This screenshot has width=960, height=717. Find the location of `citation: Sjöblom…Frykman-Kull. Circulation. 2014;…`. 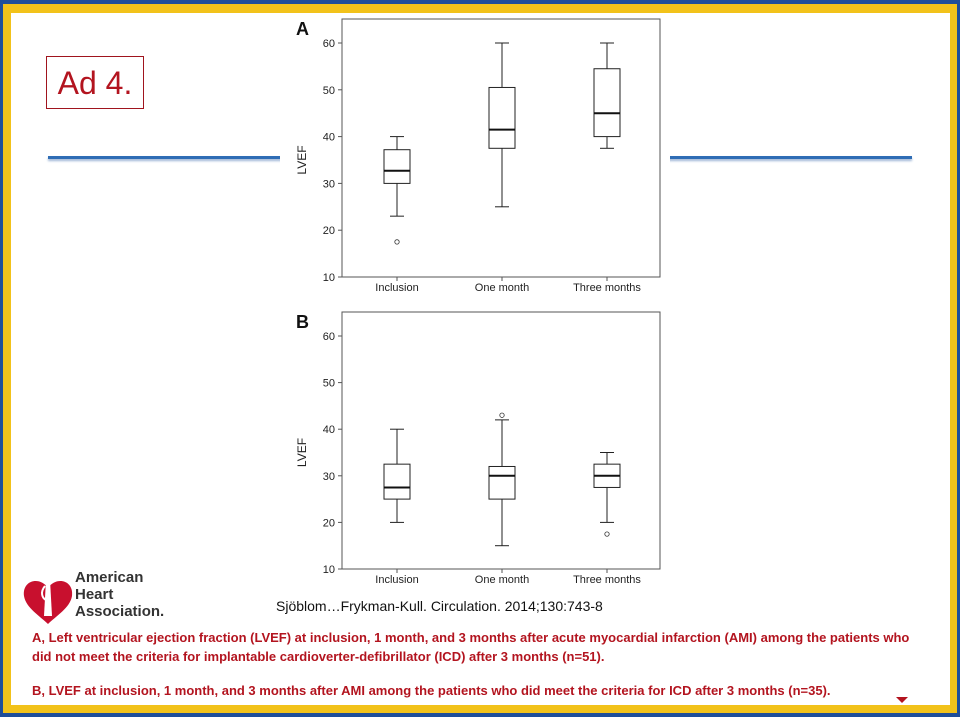

citation: Sjöblom…Frykman-Kull. Circulation. 2014;… is located at coordinates (439, 606).